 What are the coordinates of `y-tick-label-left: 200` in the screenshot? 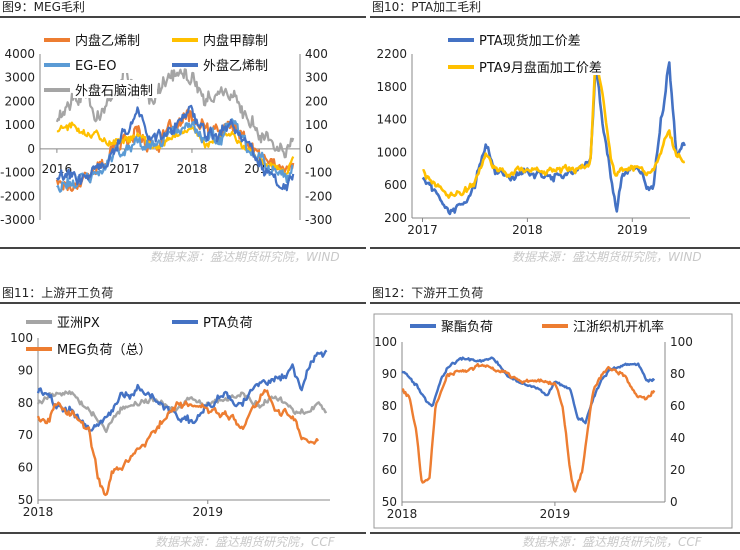 It's located at (395, 218).